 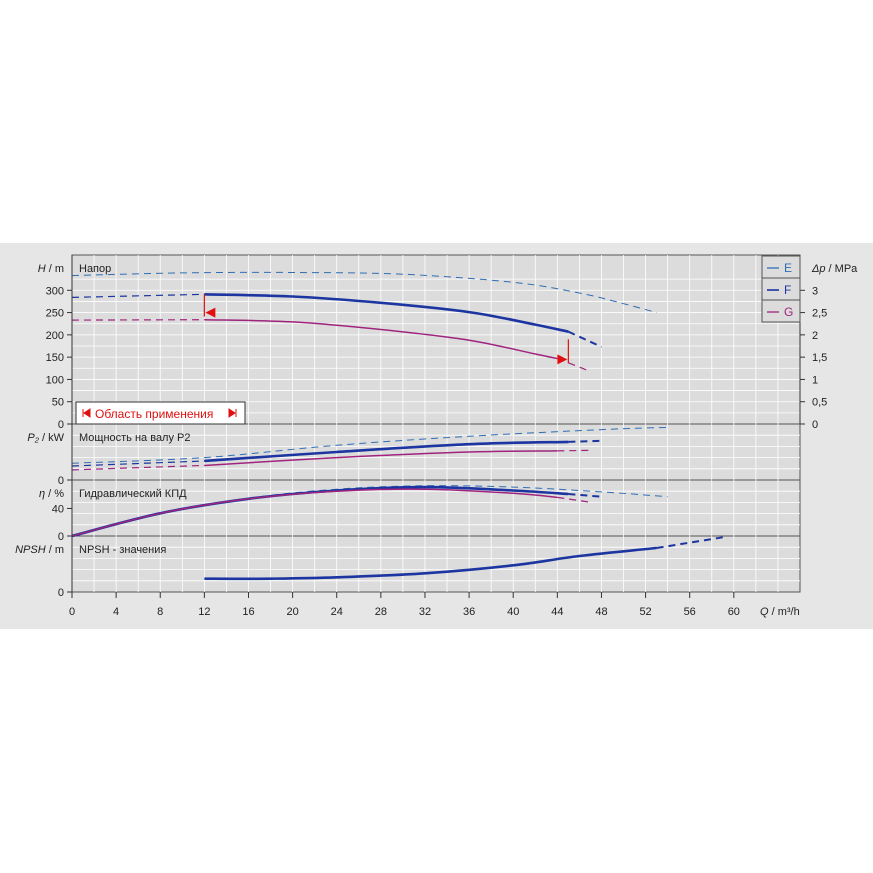 I want to click on series-power-g-dashed-end, so click(x=574, y=450).